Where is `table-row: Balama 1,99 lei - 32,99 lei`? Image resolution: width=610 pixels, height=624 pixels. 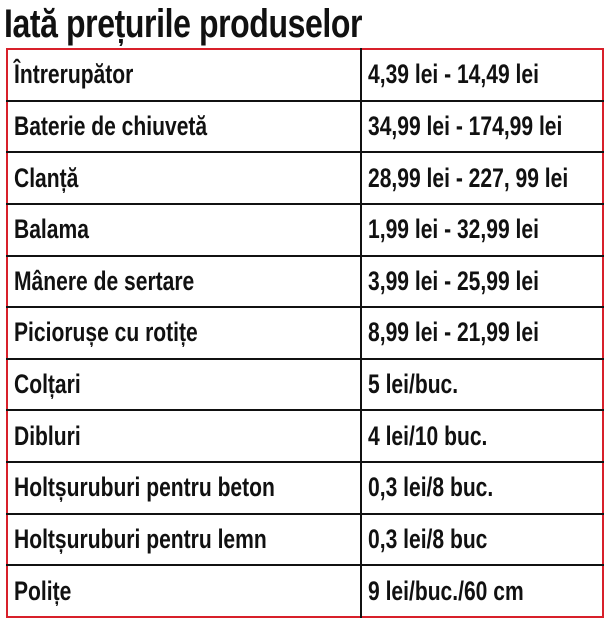 table-row: Balama 1,99 lei - 32,99 lei is located at coordinates (305, 229).